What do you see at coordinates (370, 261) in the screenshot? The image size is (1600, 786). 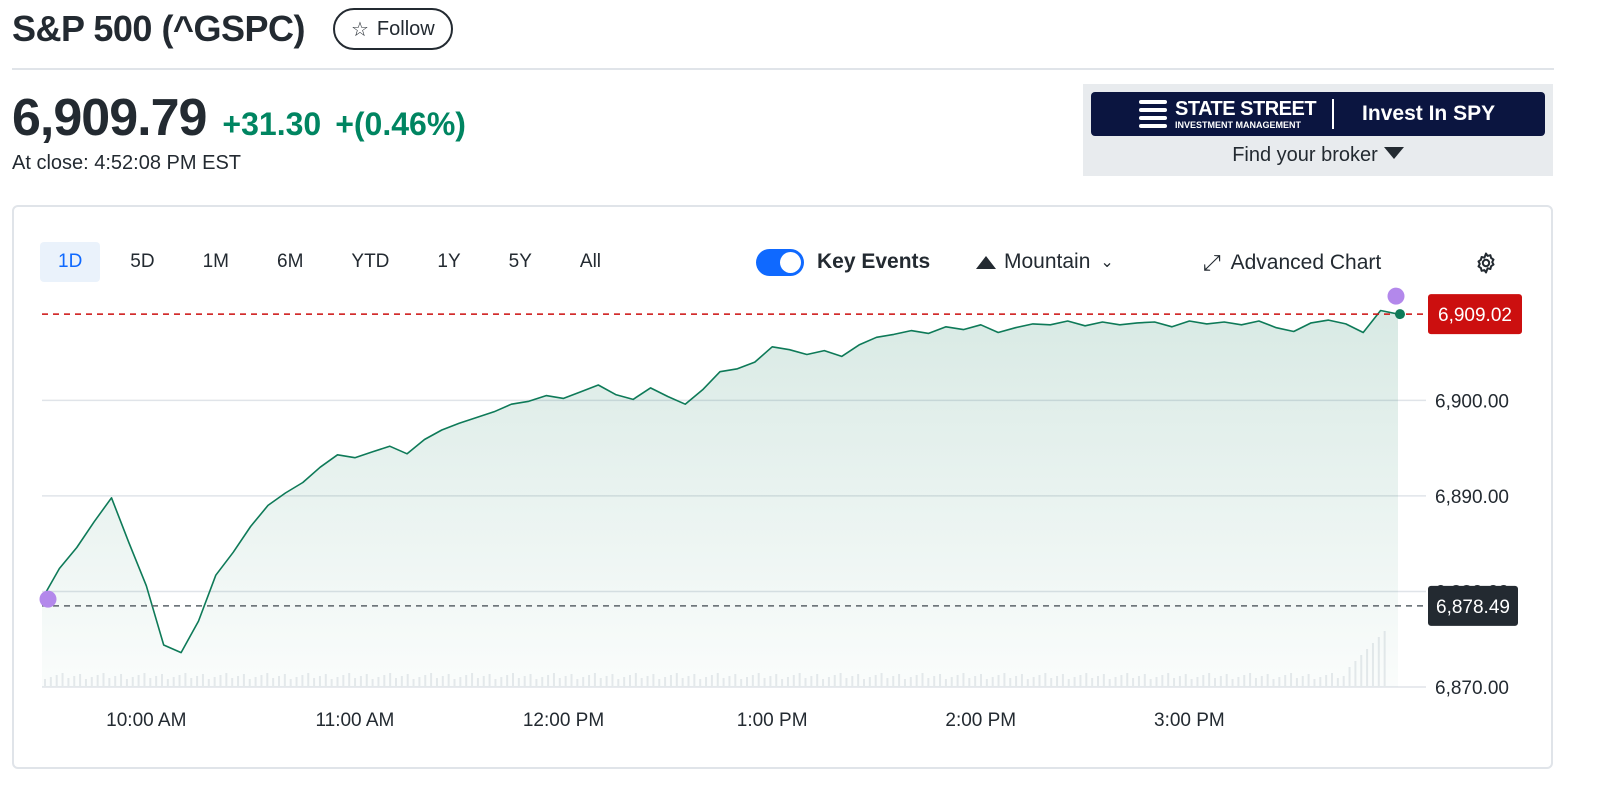 I see `range-tab-ytd: YTD` at bounding box center [370, 261].